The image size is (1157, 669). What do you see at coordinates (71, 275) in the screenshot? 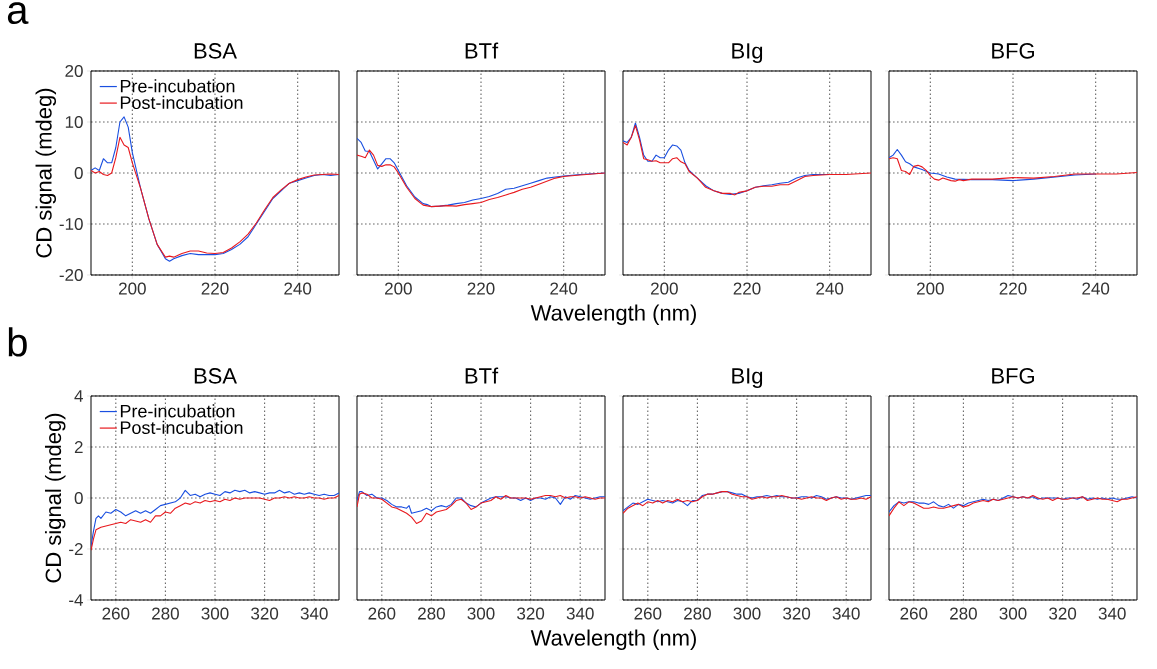
I see `y-tick-label: -20` at bounding box center [71, 275].